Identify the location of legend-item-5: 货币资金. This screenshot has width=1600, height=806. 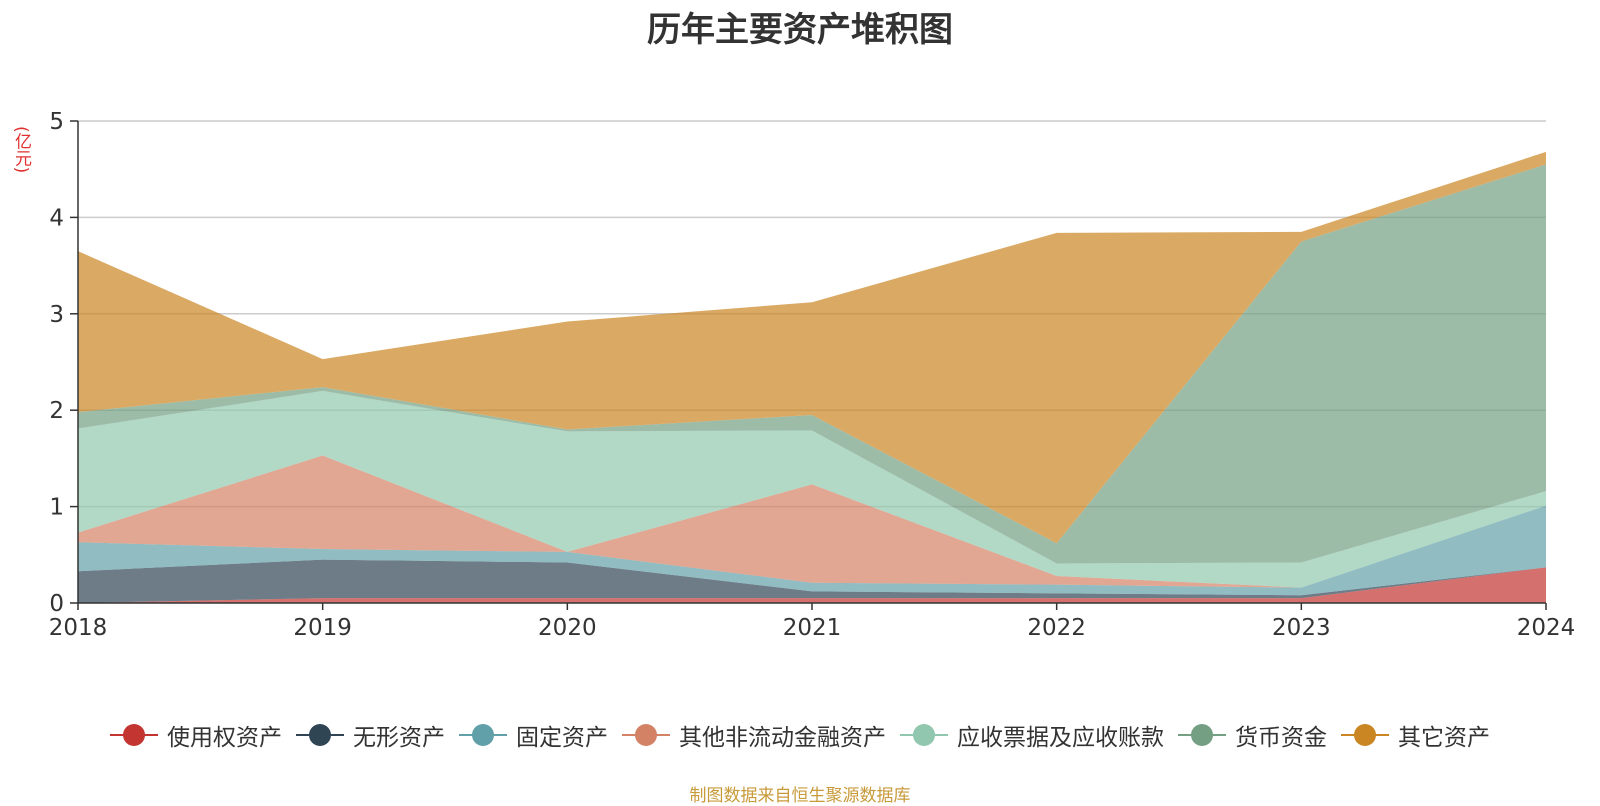
(1252, 735).